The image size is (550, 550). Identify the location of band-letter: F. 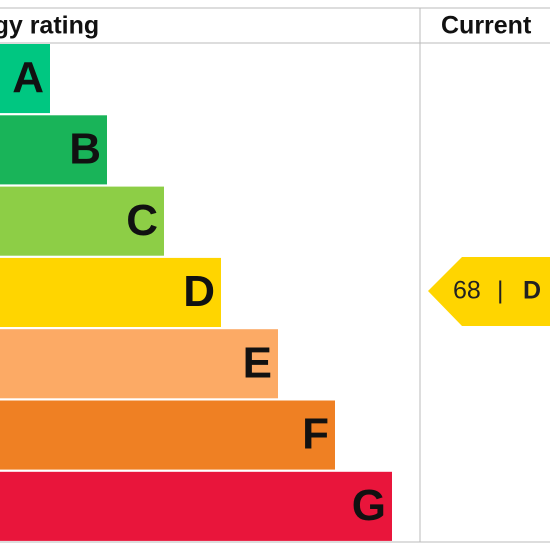
(315, 434).